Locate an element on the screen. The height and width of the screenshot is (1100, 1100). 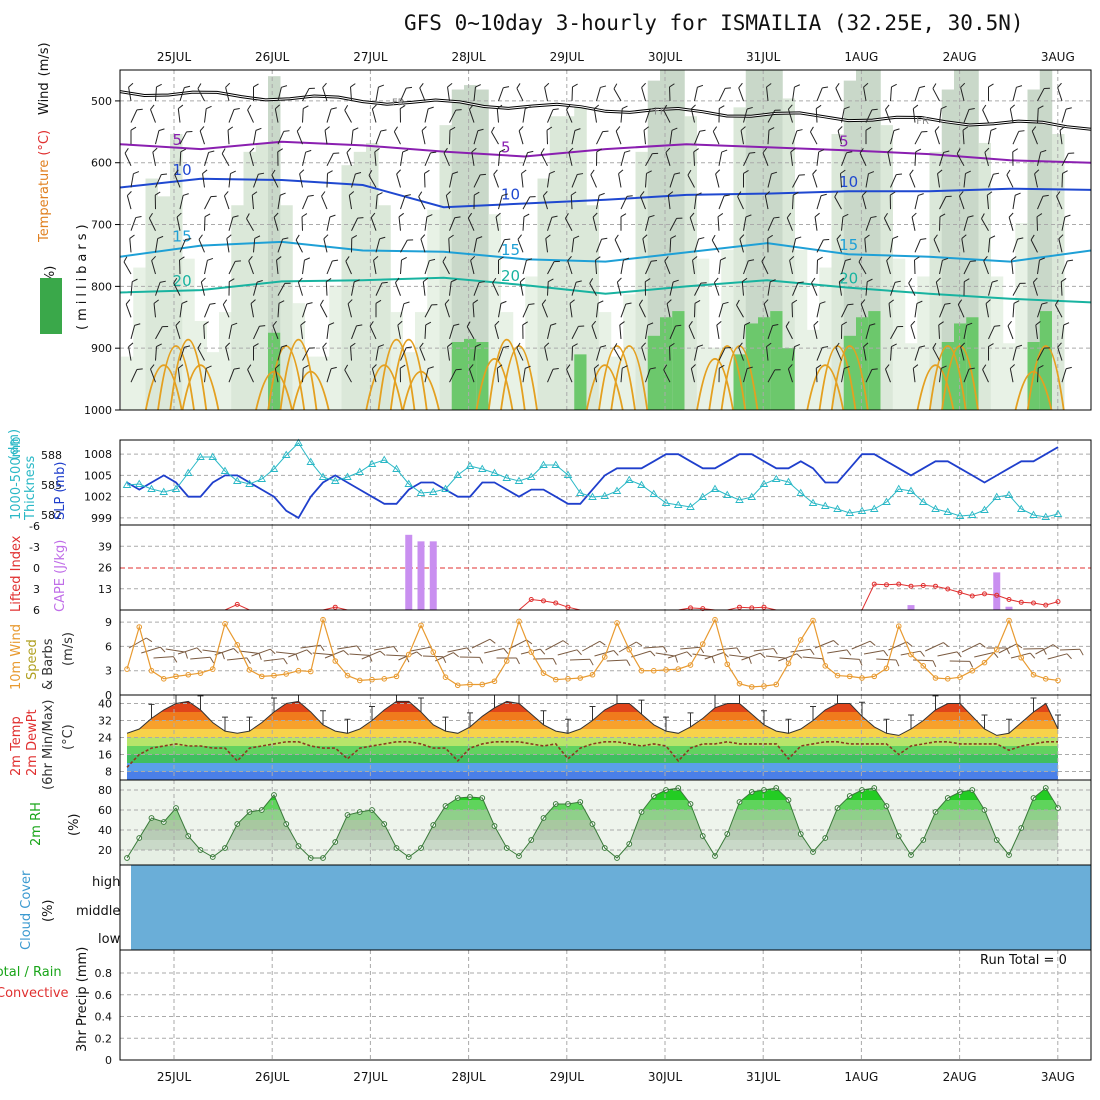
slp-tick: 1005 is located at coordinates (98, 475).